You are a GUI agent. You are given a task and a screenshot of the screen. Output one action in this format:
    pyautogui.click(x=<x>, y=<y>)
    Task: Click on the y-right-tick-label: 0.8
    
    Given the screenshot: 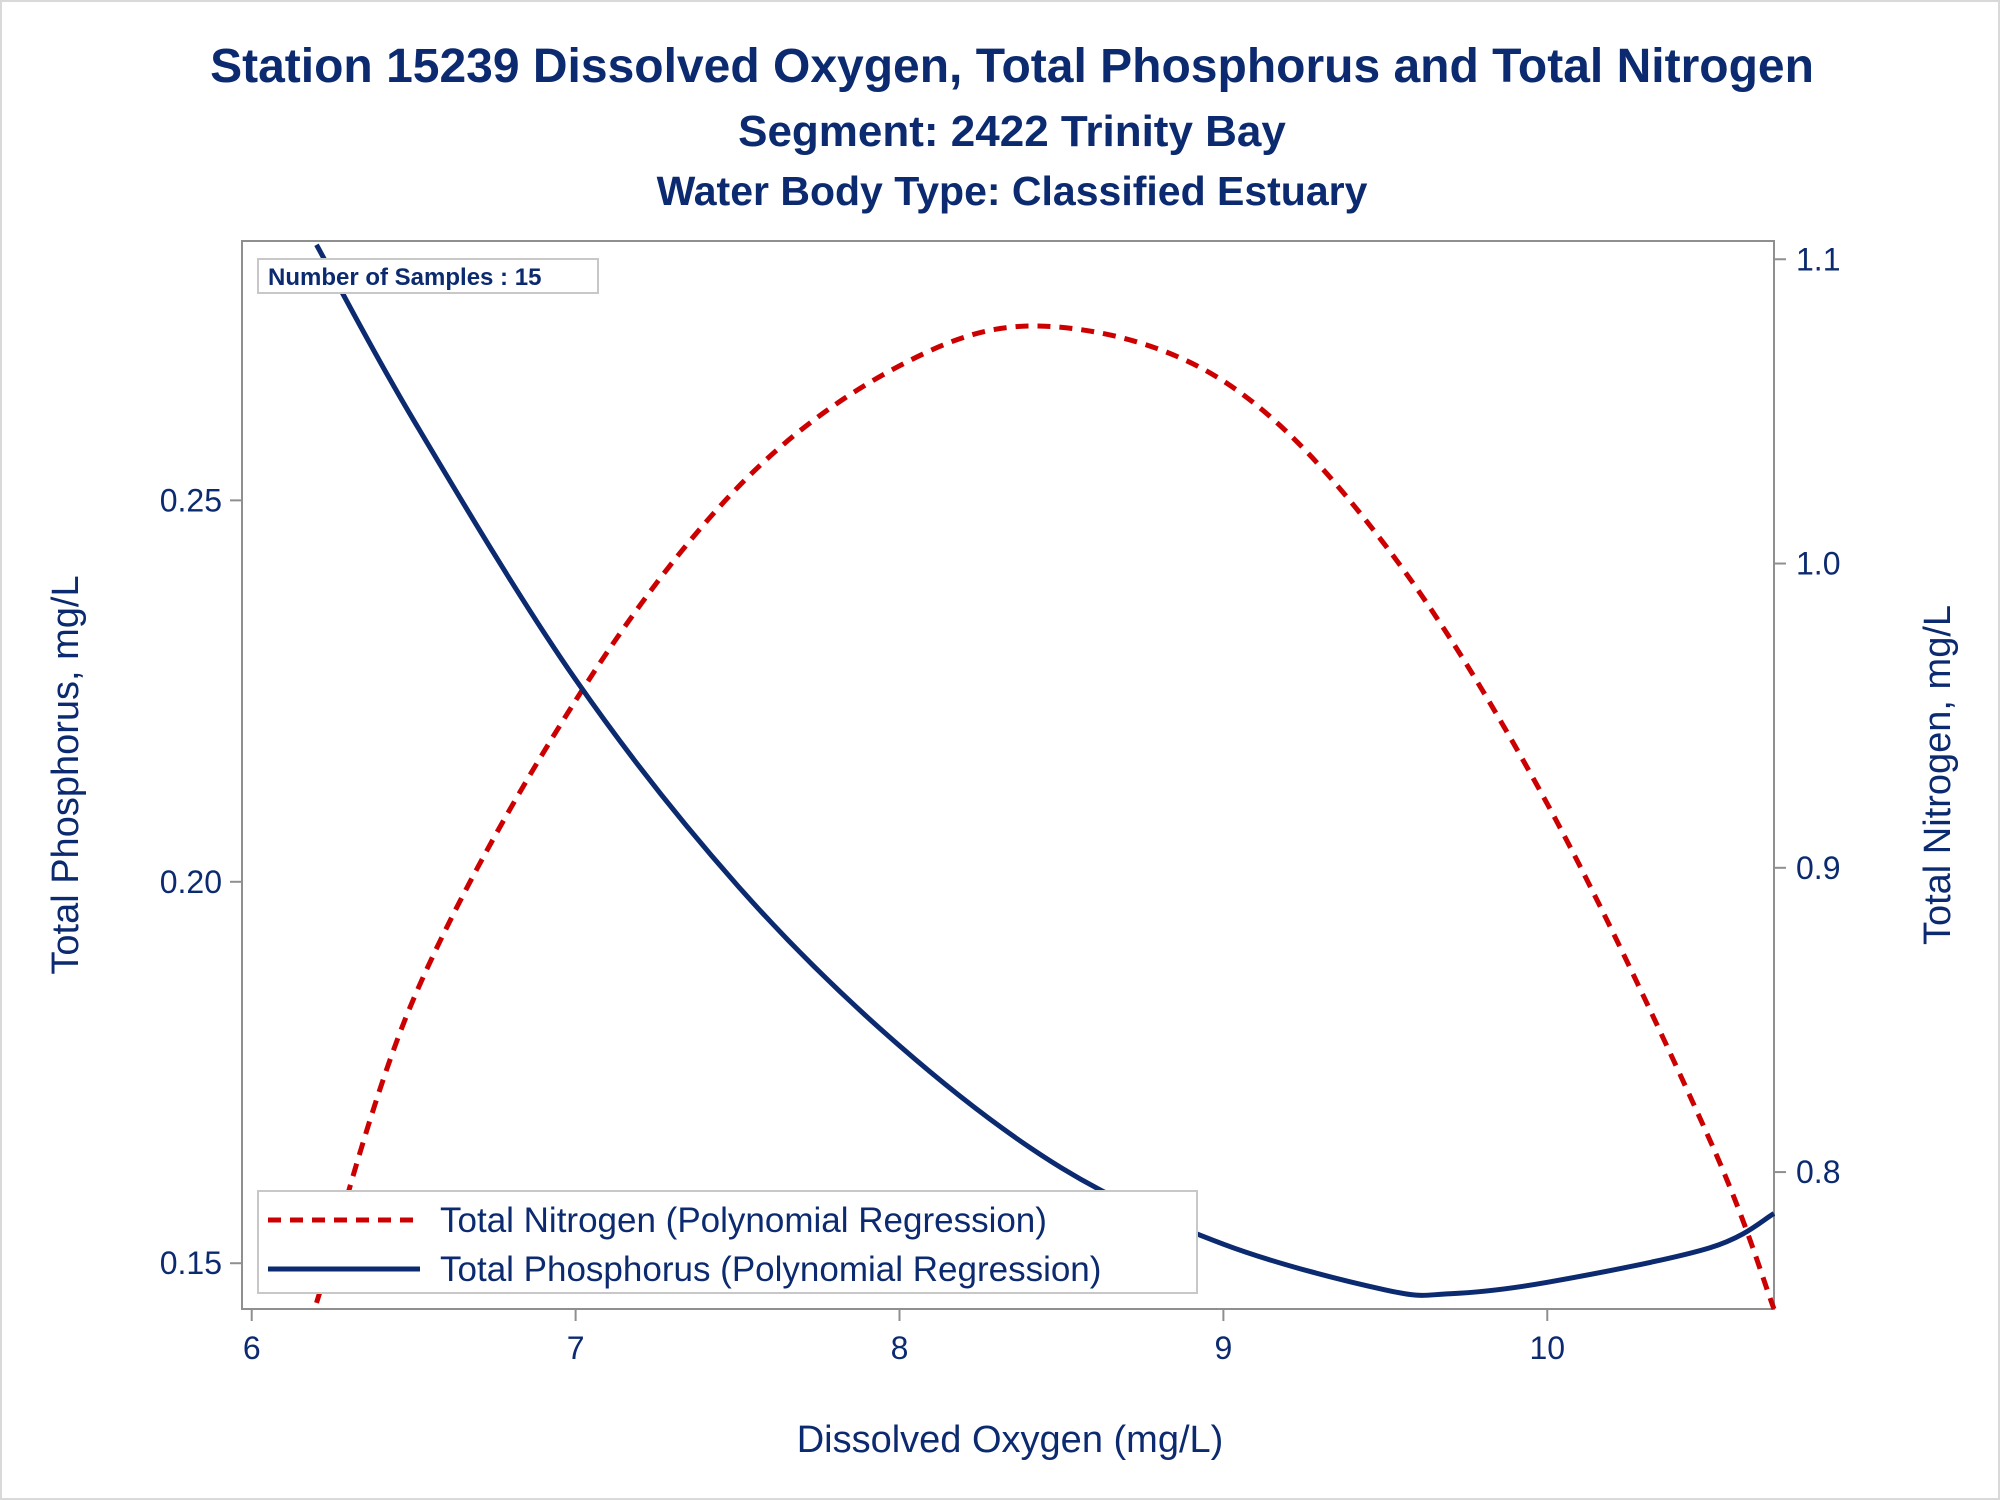 What is the action you would take?
    pyautogui.click(x=1818, y=1172)
    